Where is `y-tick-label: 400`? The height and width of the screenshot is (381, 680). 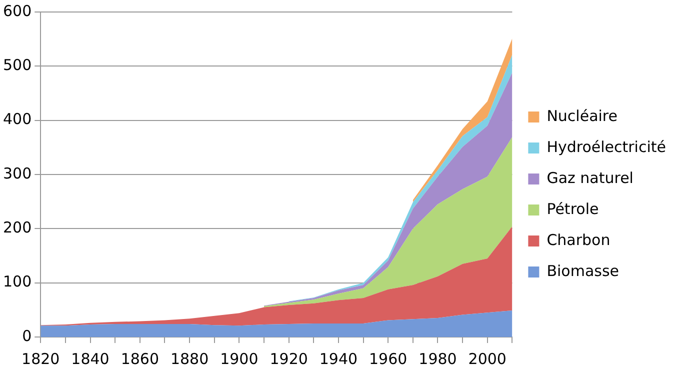
y-tick-label: 400 is located at coordinates (17, 119).